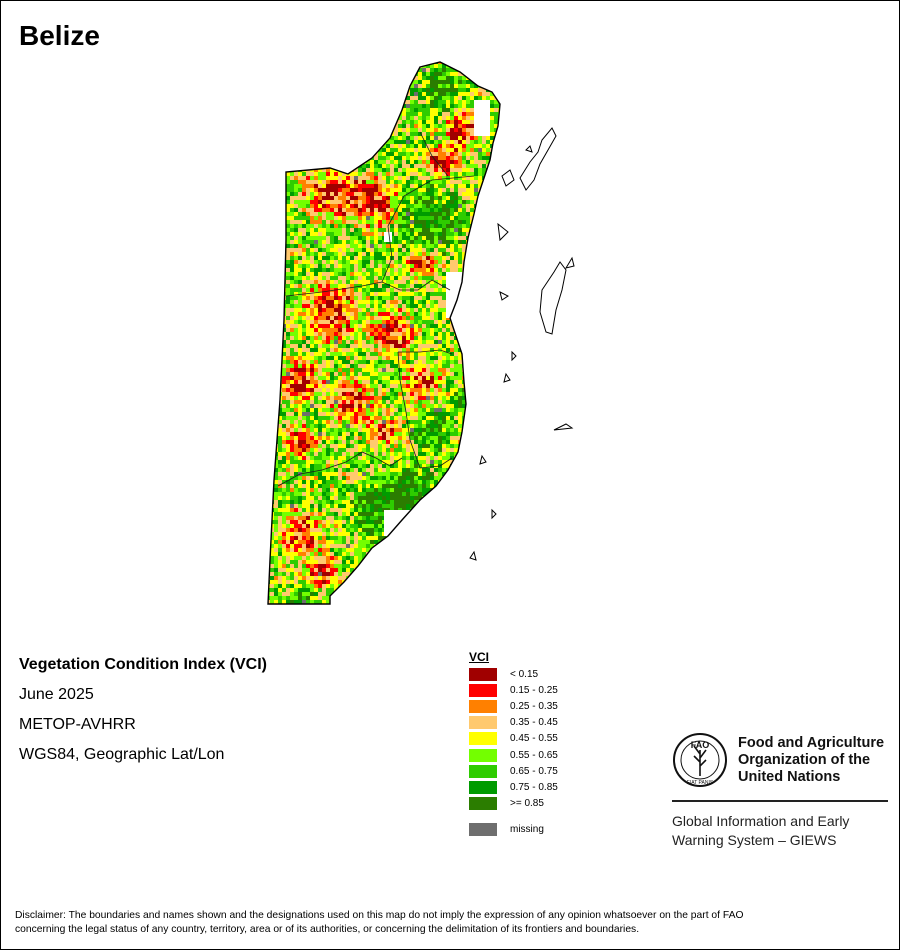 The width and height of the screenshot is (900, 950). I want to click on legend-class-5: 0.55 - 0.65, so click(513, 755).